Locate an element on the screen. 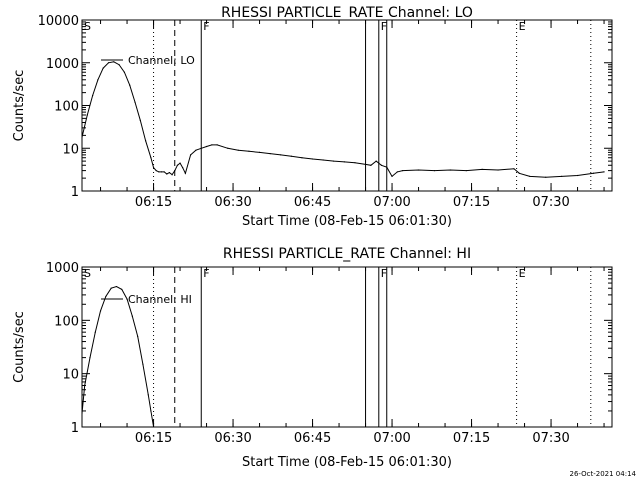 The height and width of the screenshot is (484, 640). chart-title: RHESSI PARTICLE_RATE Channel: HI is located at coordinates (347, 254).